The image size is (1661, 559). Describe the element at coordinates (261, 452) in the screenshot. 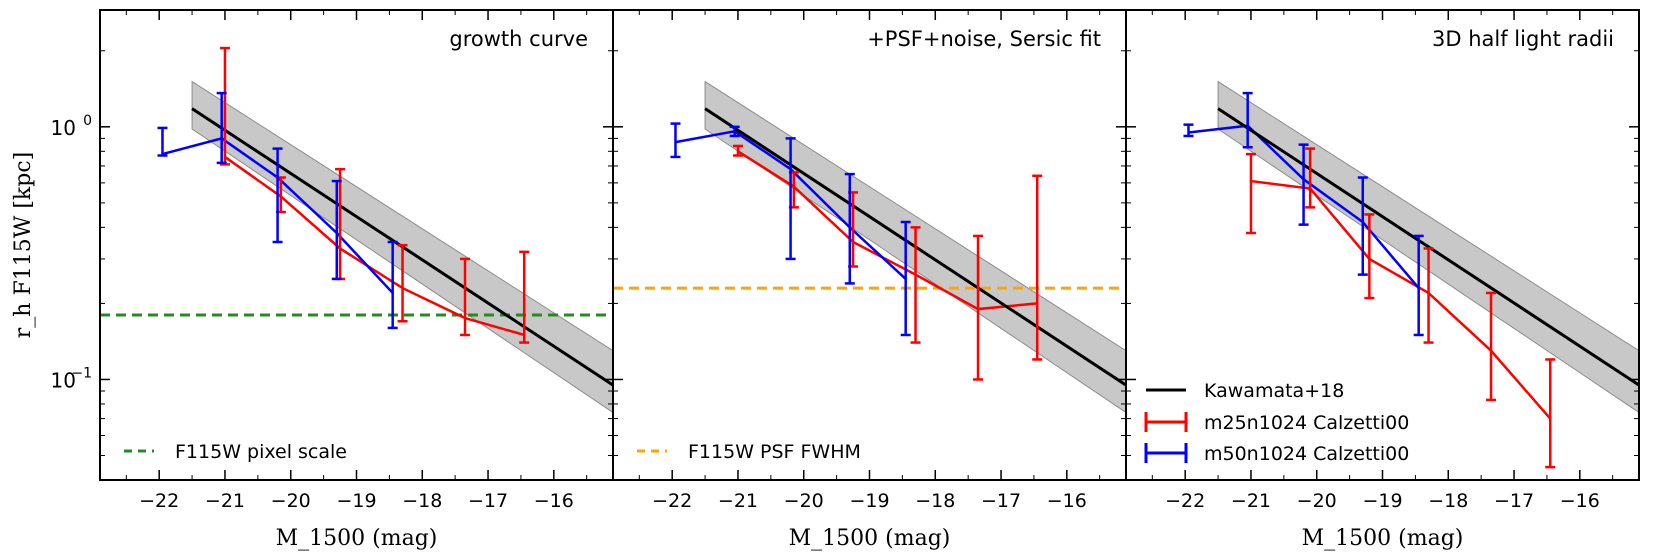

I see `legend-label: F115W pixel scale` at that location.